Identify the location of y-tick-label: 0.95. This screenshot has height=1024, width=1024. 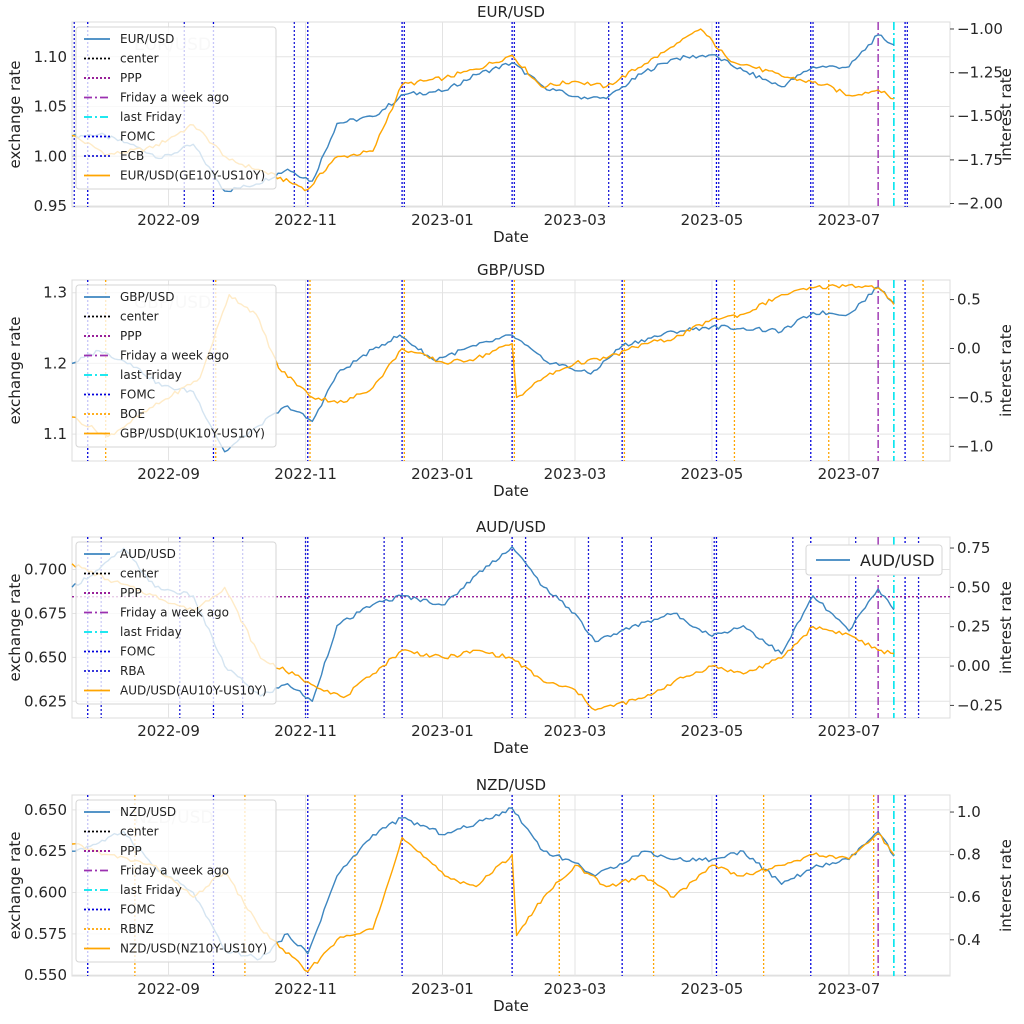
(50, 206).